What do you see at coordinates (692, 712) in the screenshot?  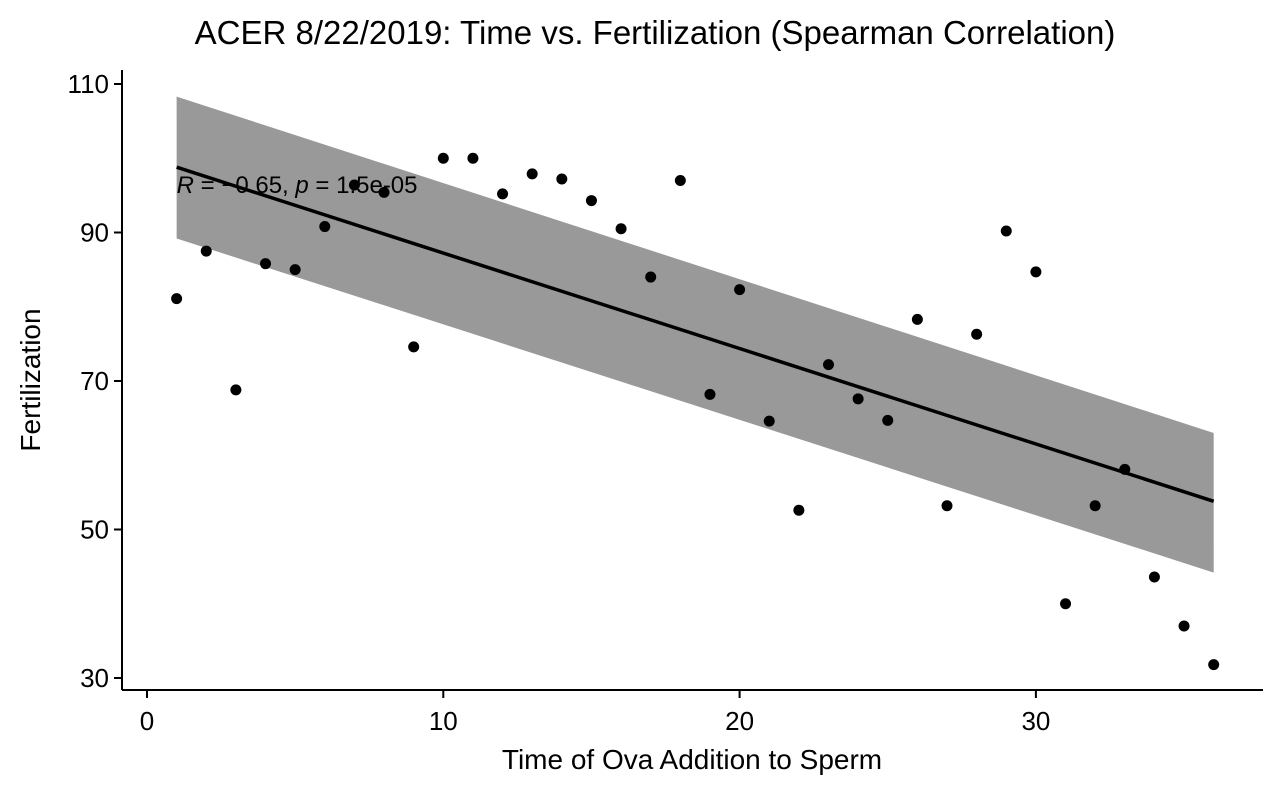 I see `x-axis: 0 10 20 30` at bounding box center [692, 712].